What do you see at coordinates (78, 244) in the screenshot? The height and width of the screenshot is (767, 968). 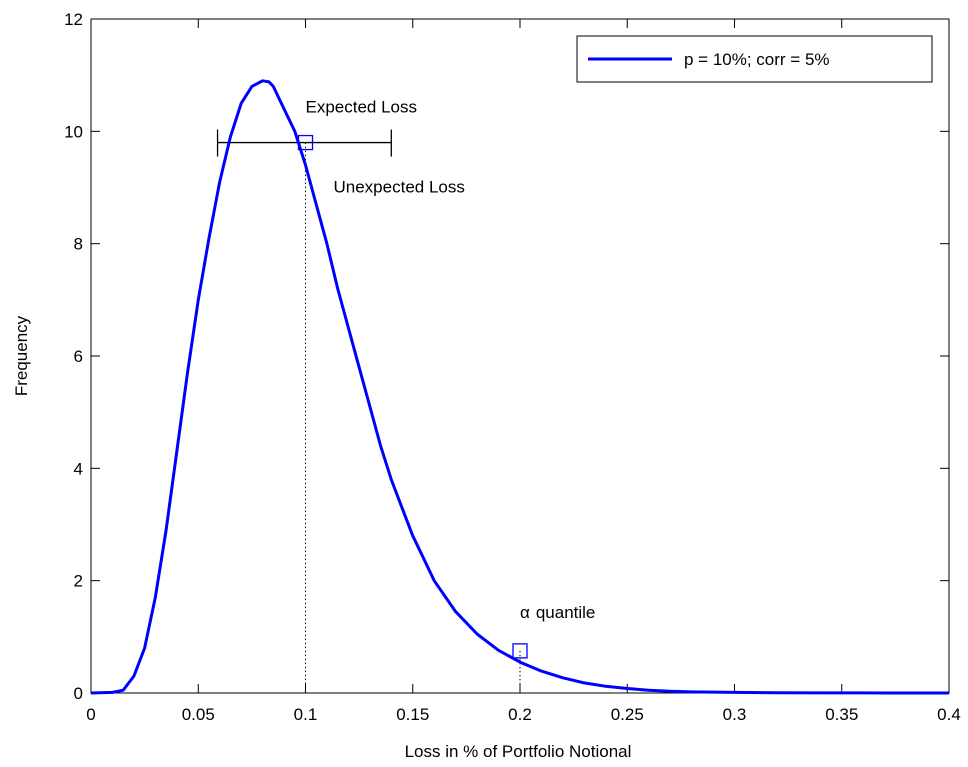 I see `y-tick-label: 8` at bounding box center [78, 244].